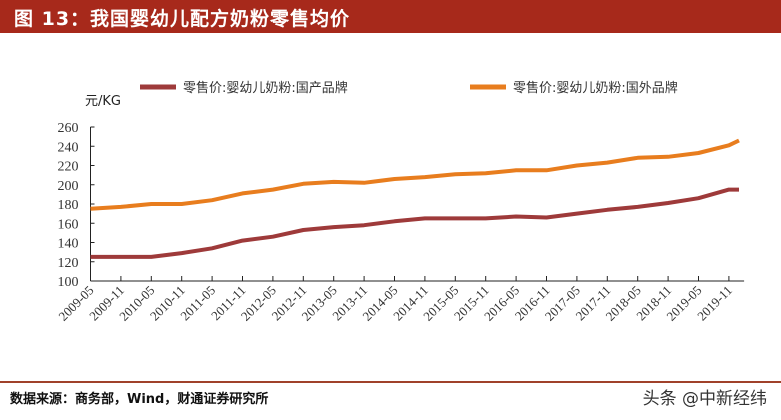 The width and height of the screenshot is (781, 420). I want to click on y-tick-label: 160, so click(68, 224).